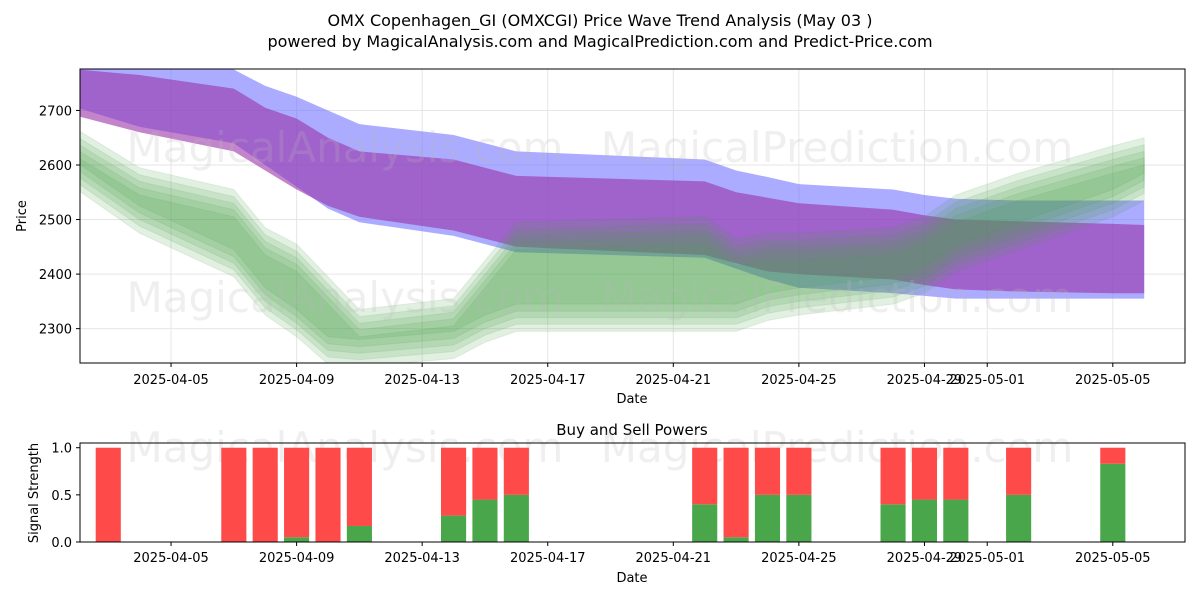  I want to click on signal-y-label: Signal Strength, so click(34, 493).